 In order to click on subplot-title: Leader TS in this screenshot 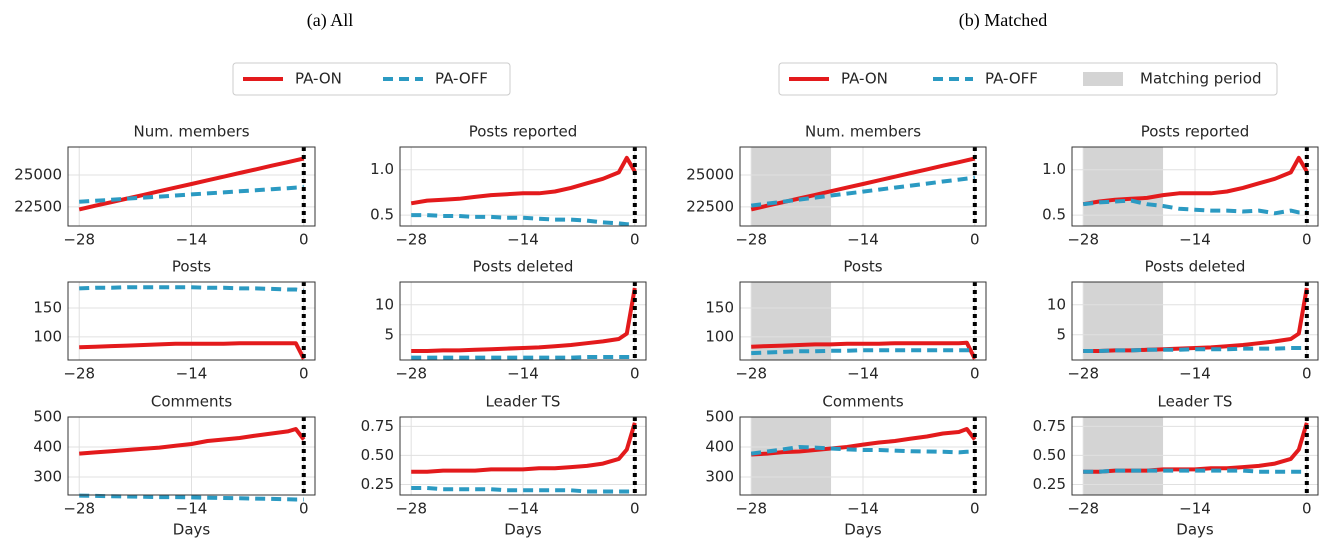, I will do `click(523, 402)`.